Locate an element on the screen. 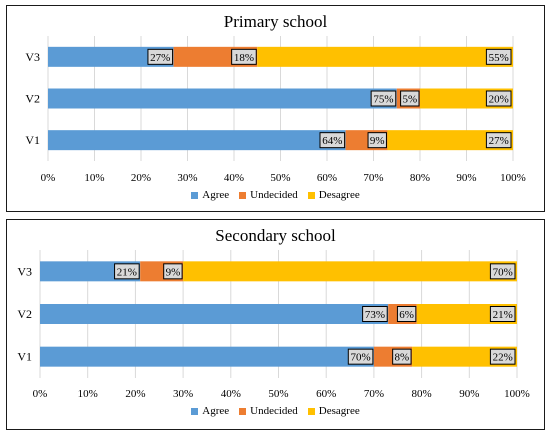 The height and width of the screenshot is (435, 550). data-label: 18% is located at coordinates (244, 58).